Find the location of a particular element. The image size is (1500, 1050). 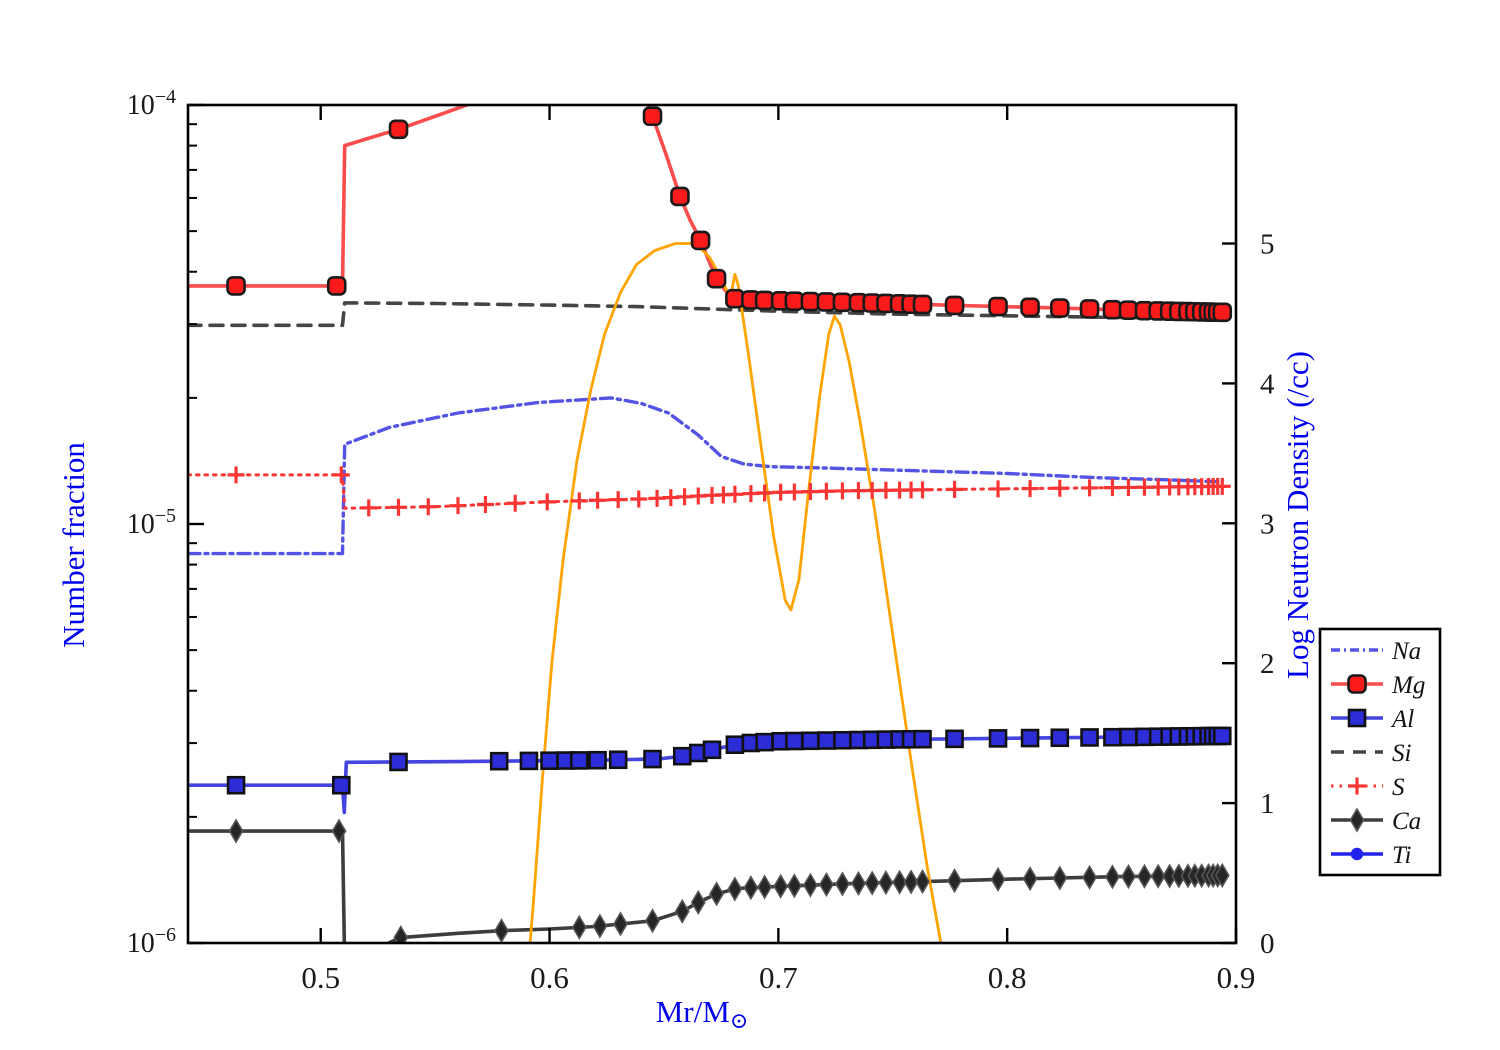

y-right-tick-label: 3 is located at coordinates (1267, 524).